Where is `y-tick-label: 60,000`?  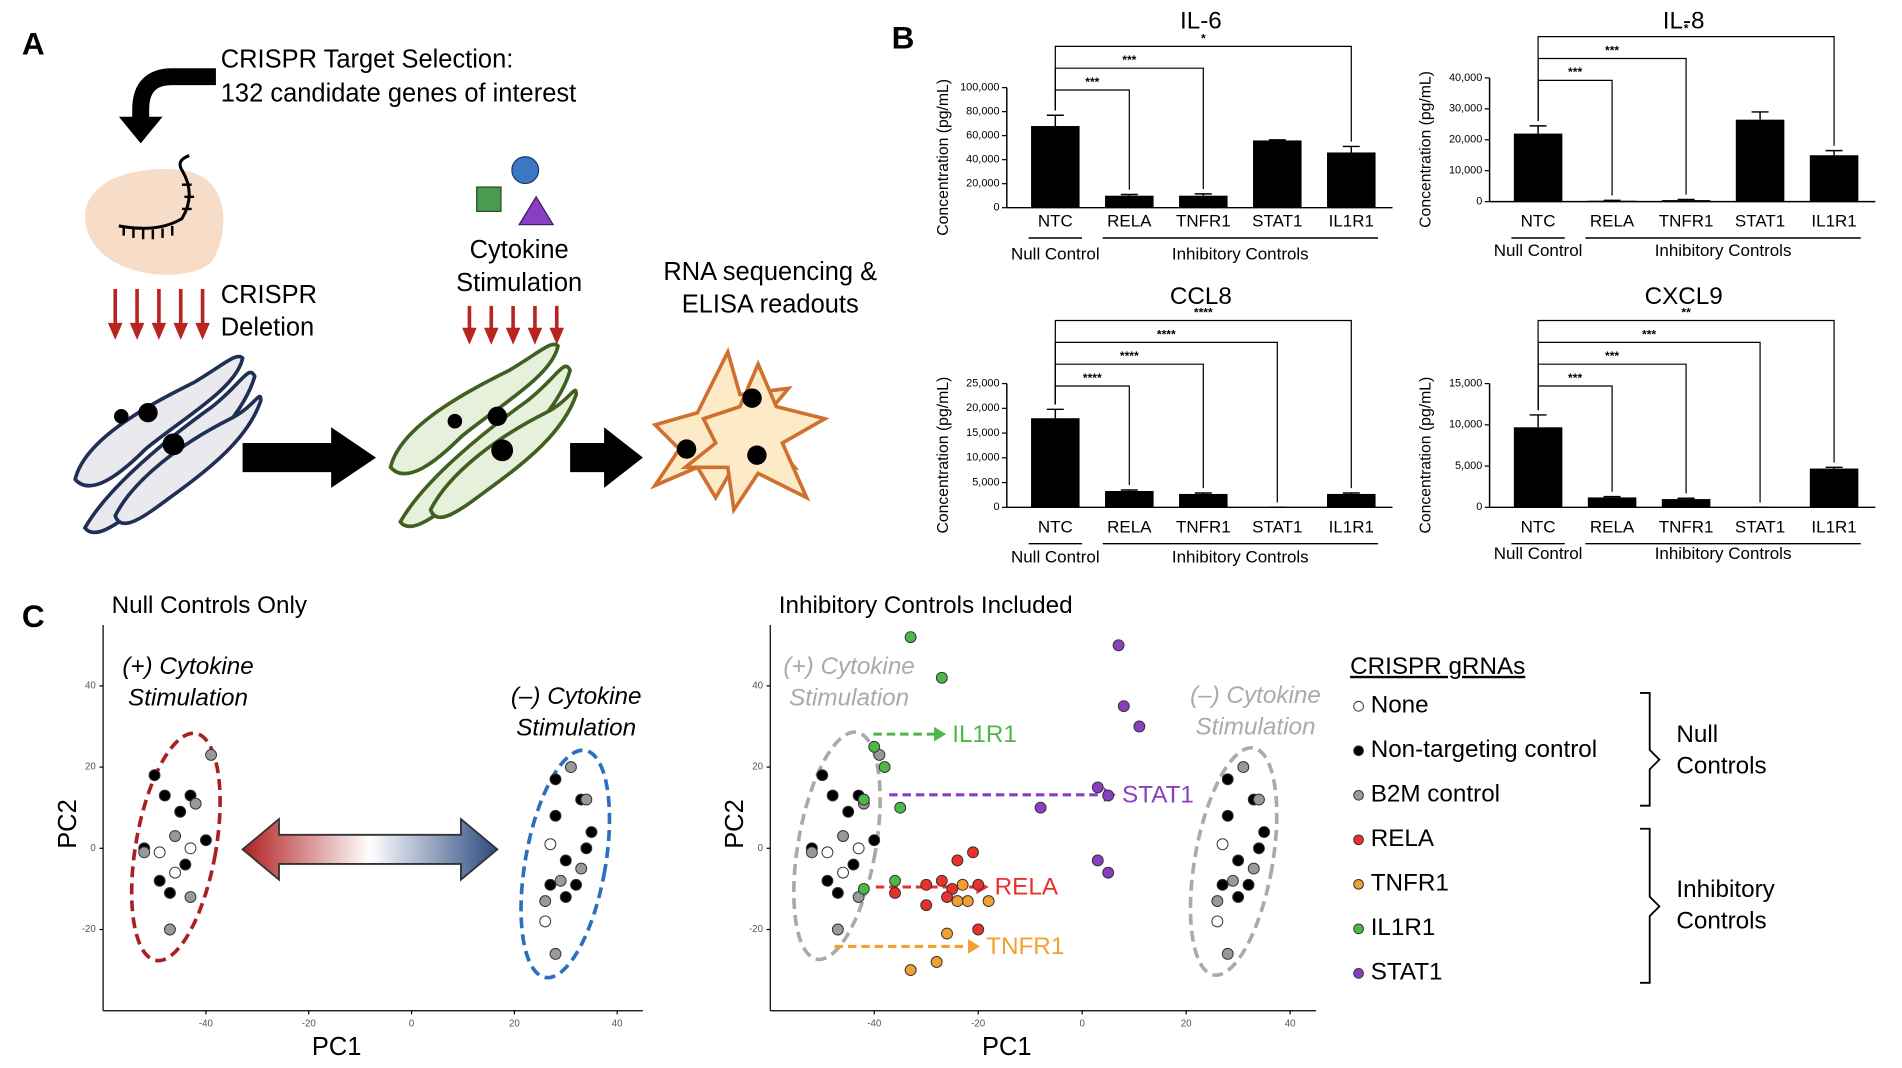
y-tick-label: 60,000 is located at coordinates (982, 136).